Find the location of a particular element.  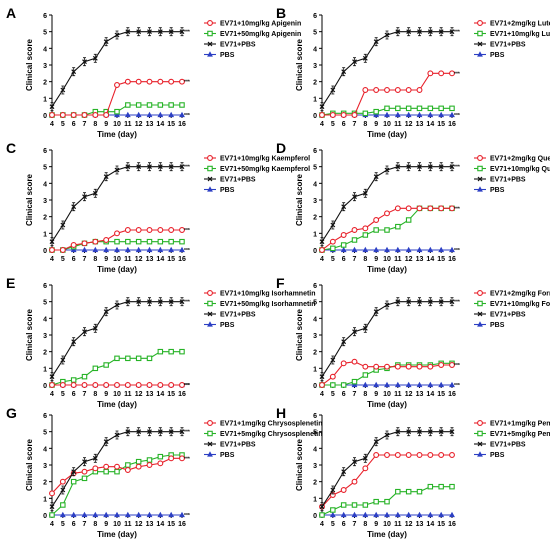

legend-label: EV71+2mg/kg Formononetin is located at coordinates (520, 294).